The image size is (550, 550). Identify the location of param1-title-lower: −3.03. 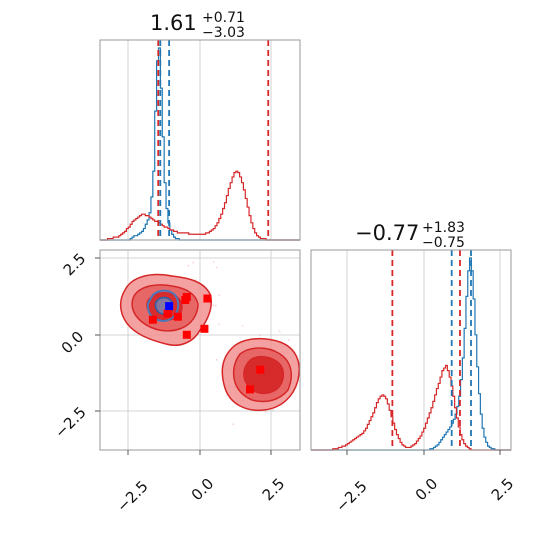
(223, 33).